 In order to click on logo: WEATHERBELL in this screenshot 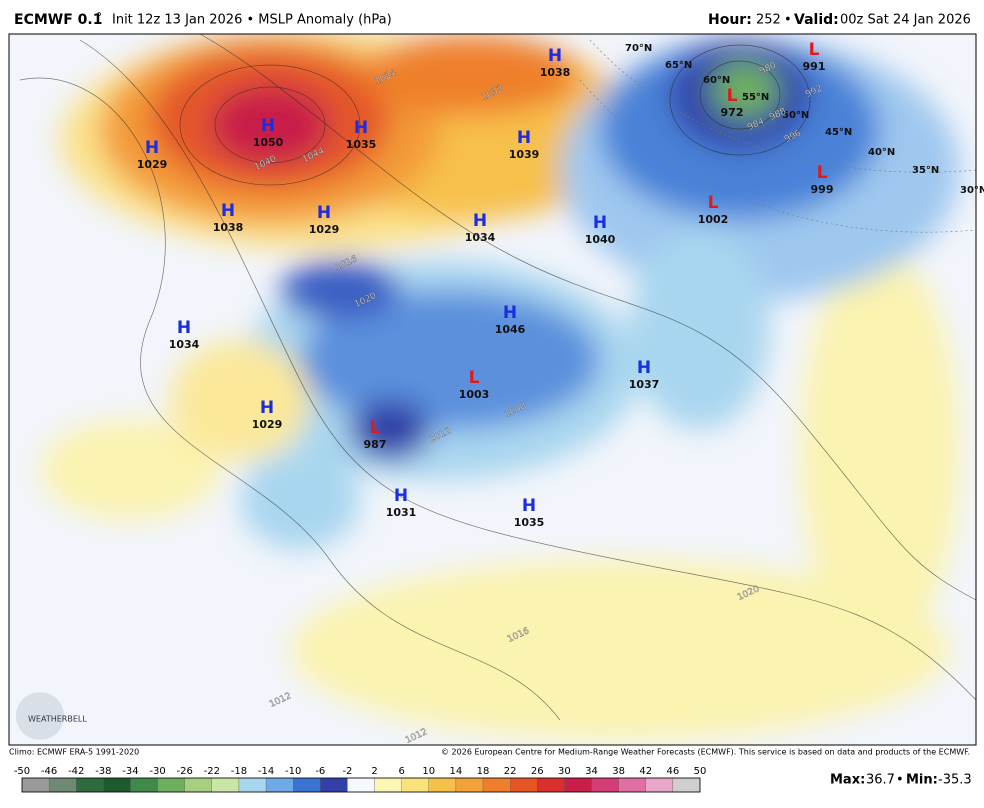, I will do `click(57, 719)`.